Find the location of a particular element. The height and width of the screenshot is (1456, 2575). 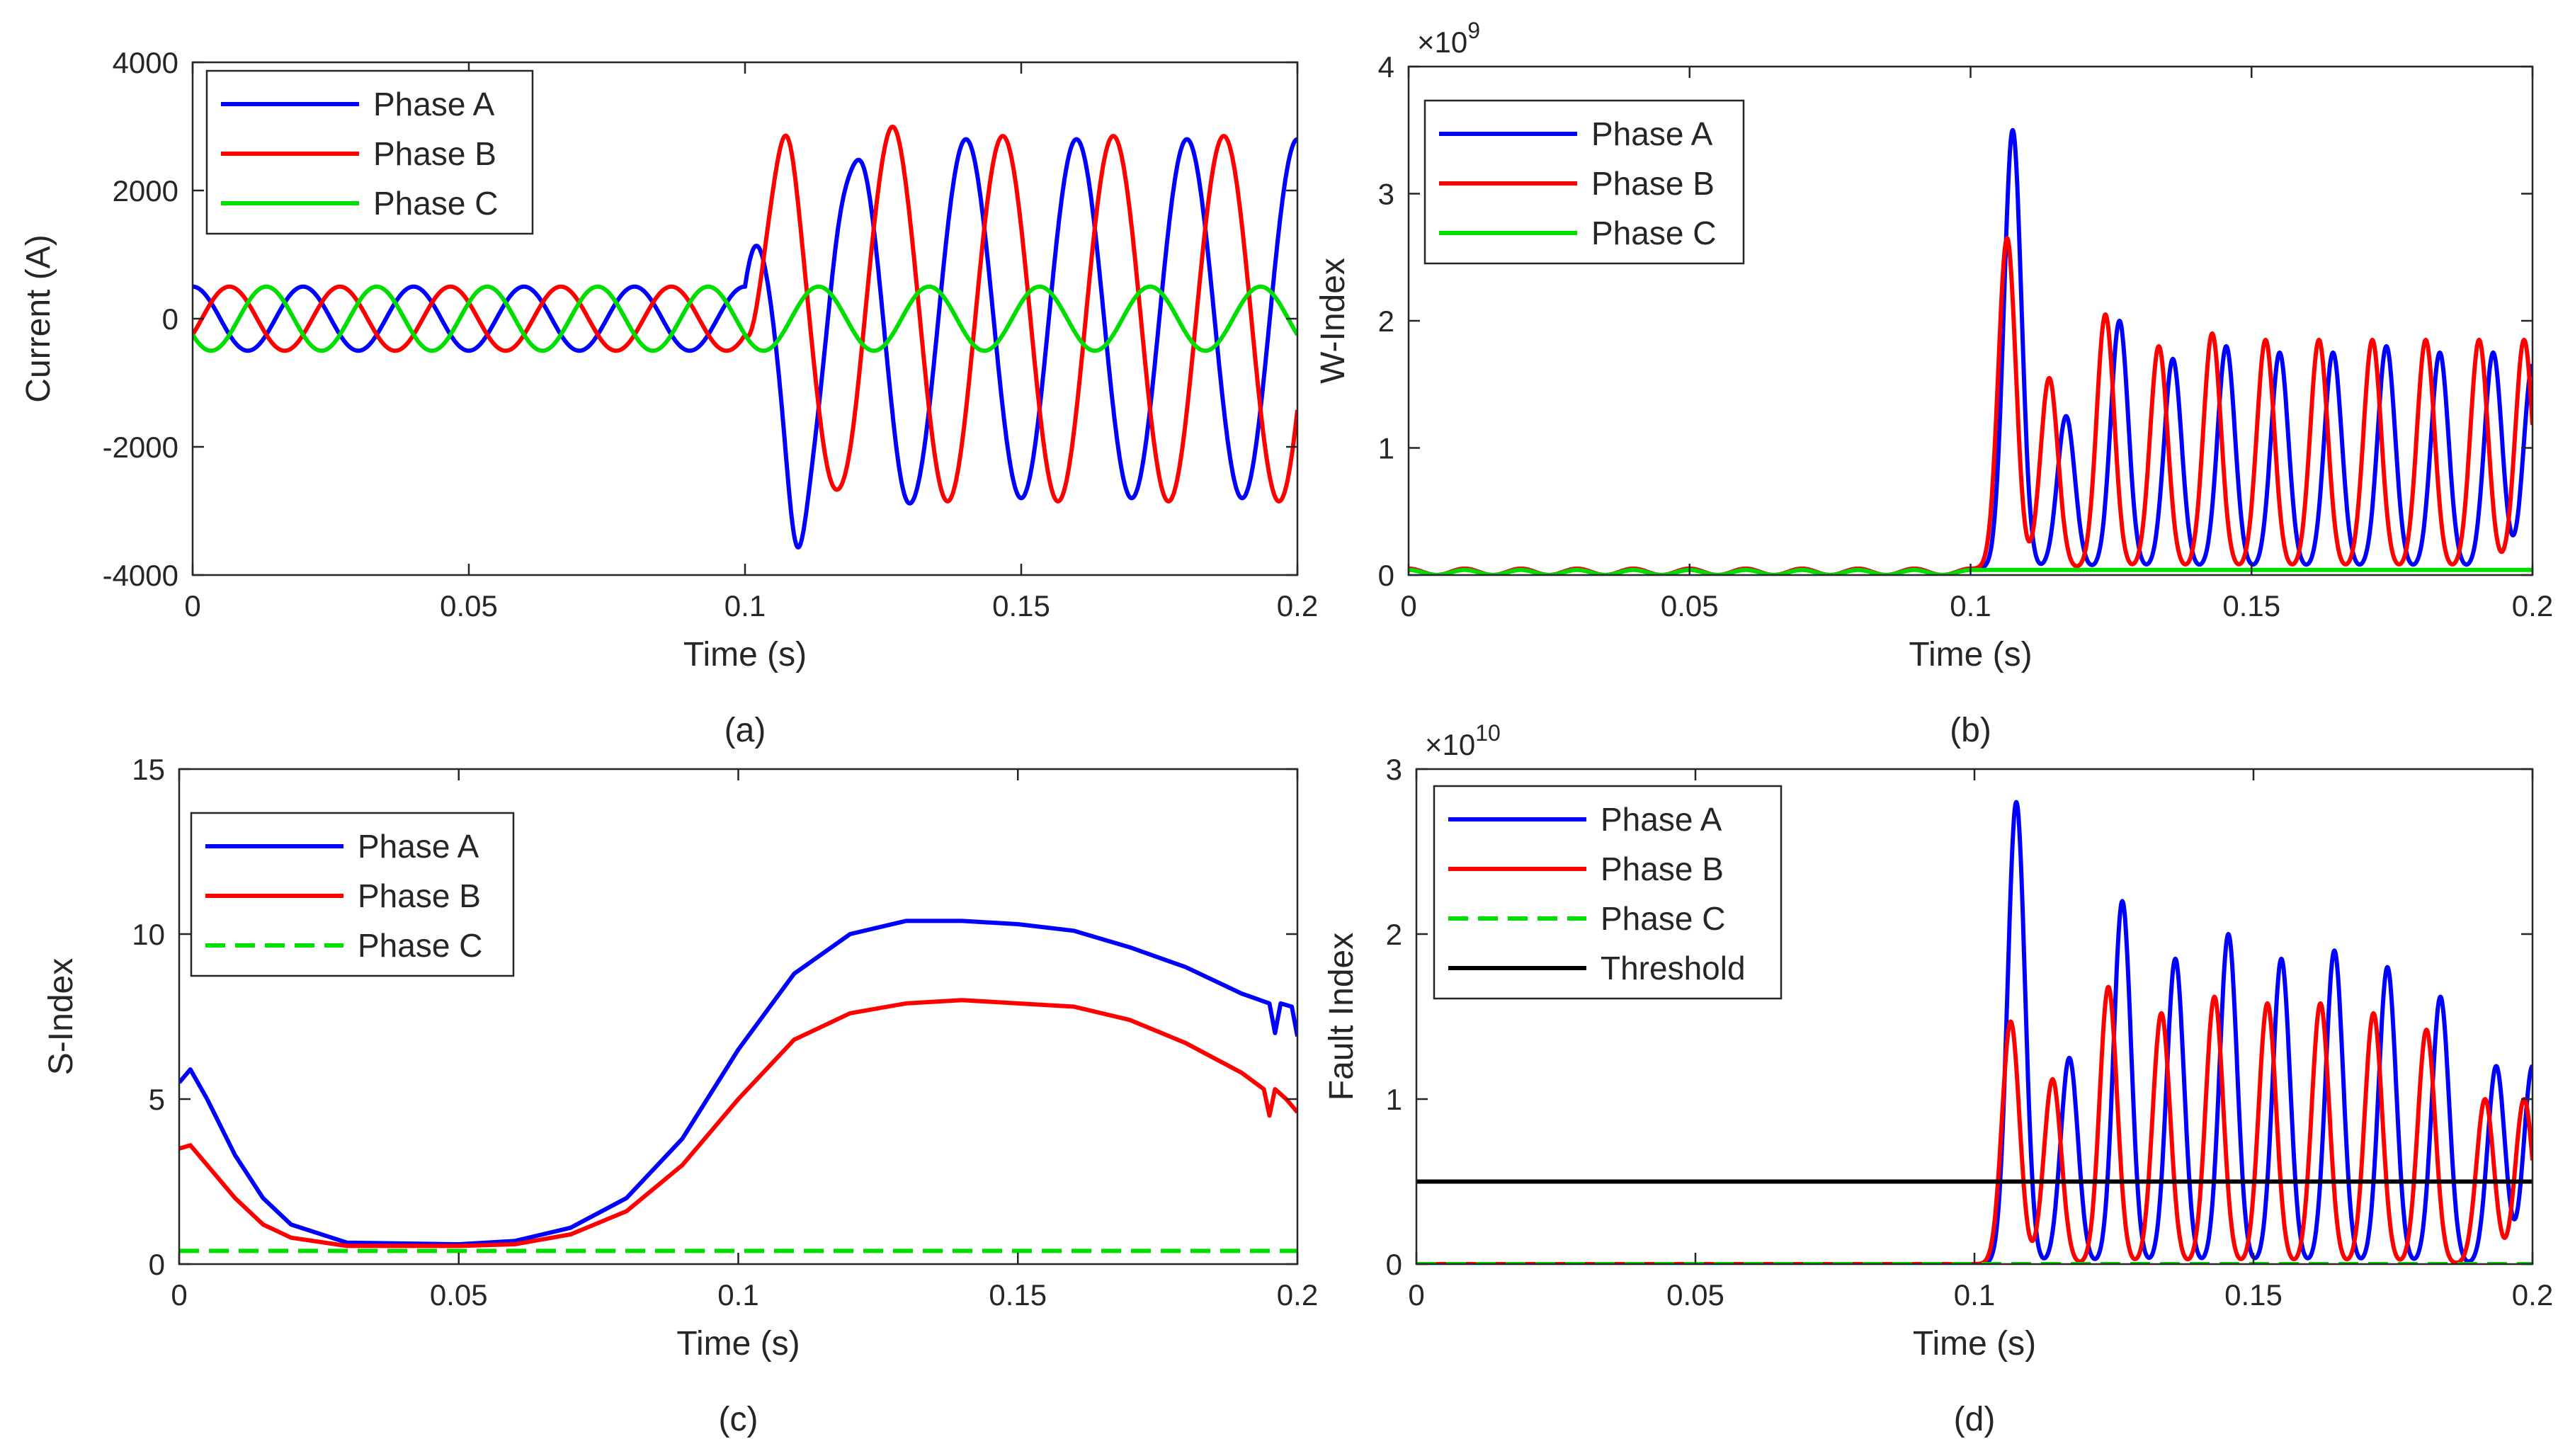

panel-caption: (d) is located at coordinates (1975, 1420).